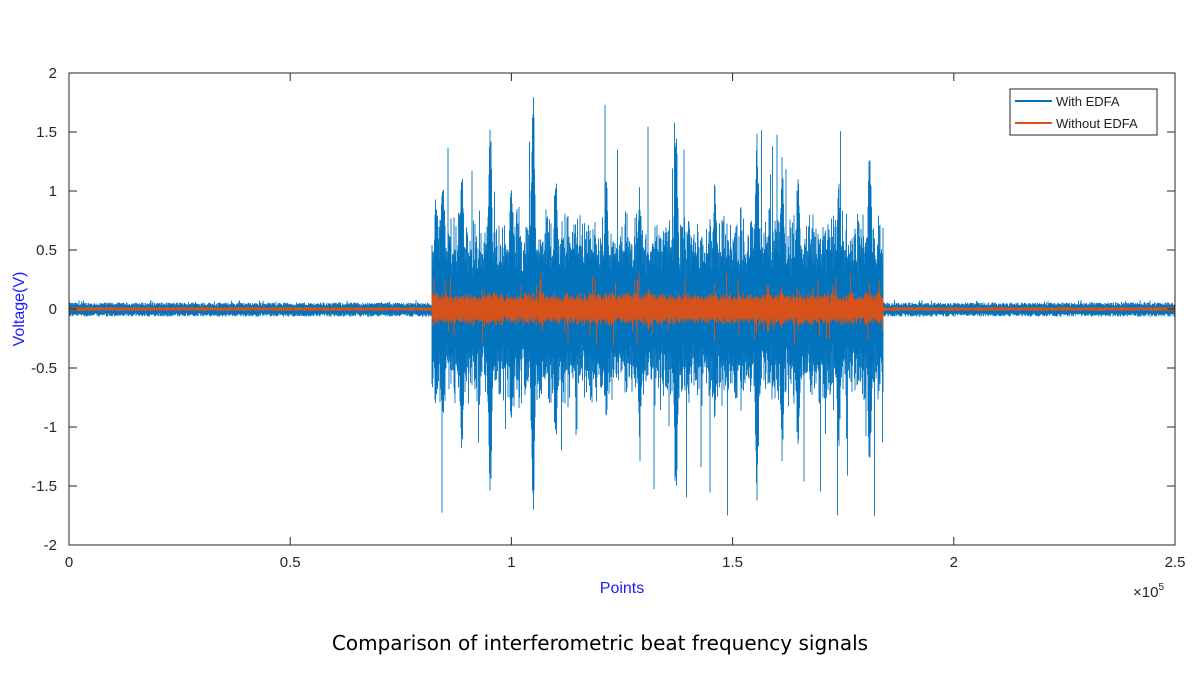  What do you see at coordinates (53, 73) in the screenshot?
I see `y-tick-label: 2` at bounding box center [53, 73].